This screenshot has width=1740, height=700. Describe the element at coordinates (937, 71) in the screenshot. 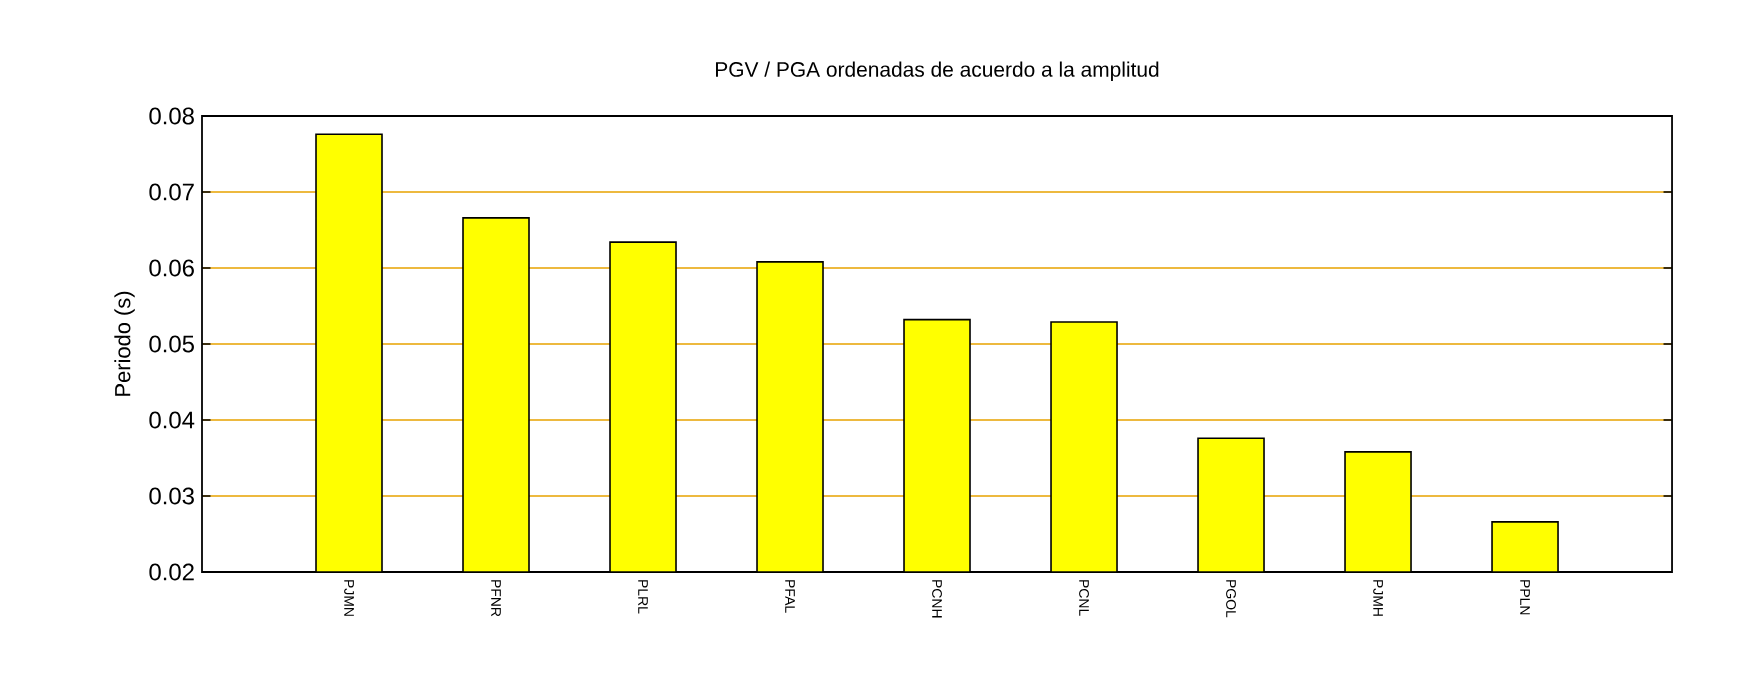

I see `chart-title: PGV / PGA ordenadas de acuerdo a la amplitud` at that location.